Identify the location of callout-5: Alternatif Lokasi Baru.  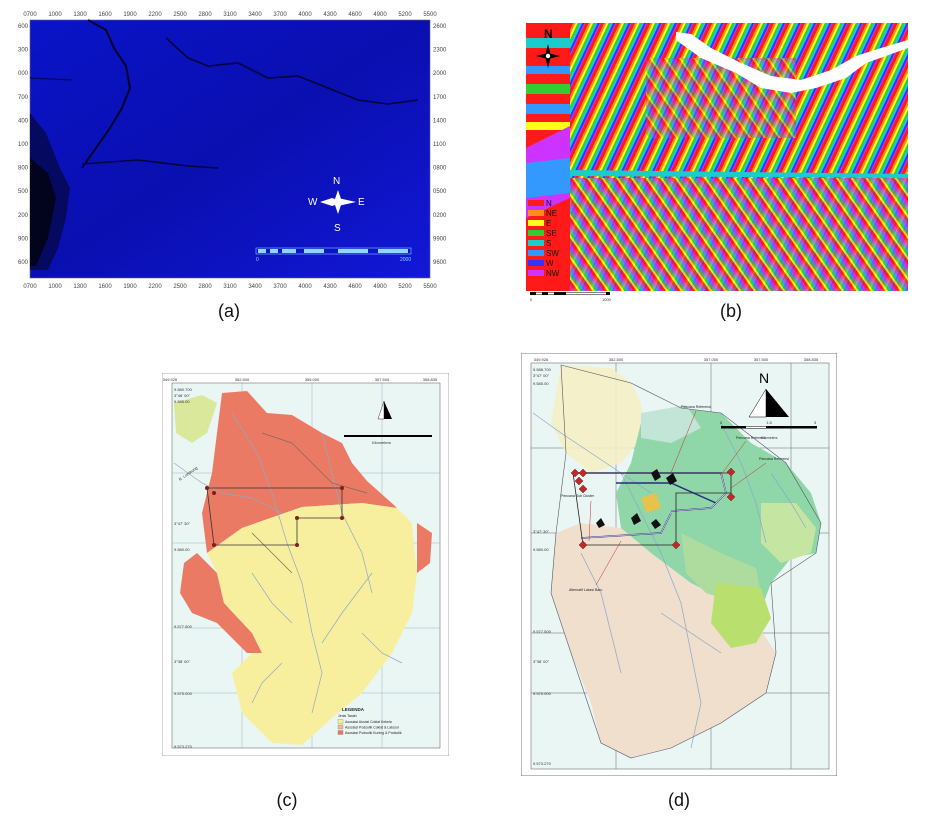
(585, 590).